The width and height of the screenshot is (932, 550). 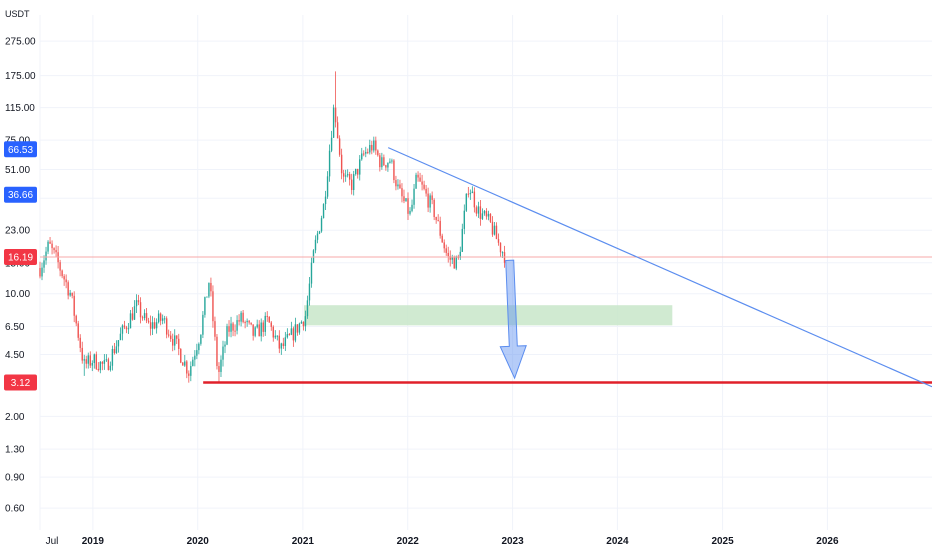 What do you see at coordinates (21, 383) in the screenshot?
I see `price-badge-label: 3.12` at bounding box center [21, 383].